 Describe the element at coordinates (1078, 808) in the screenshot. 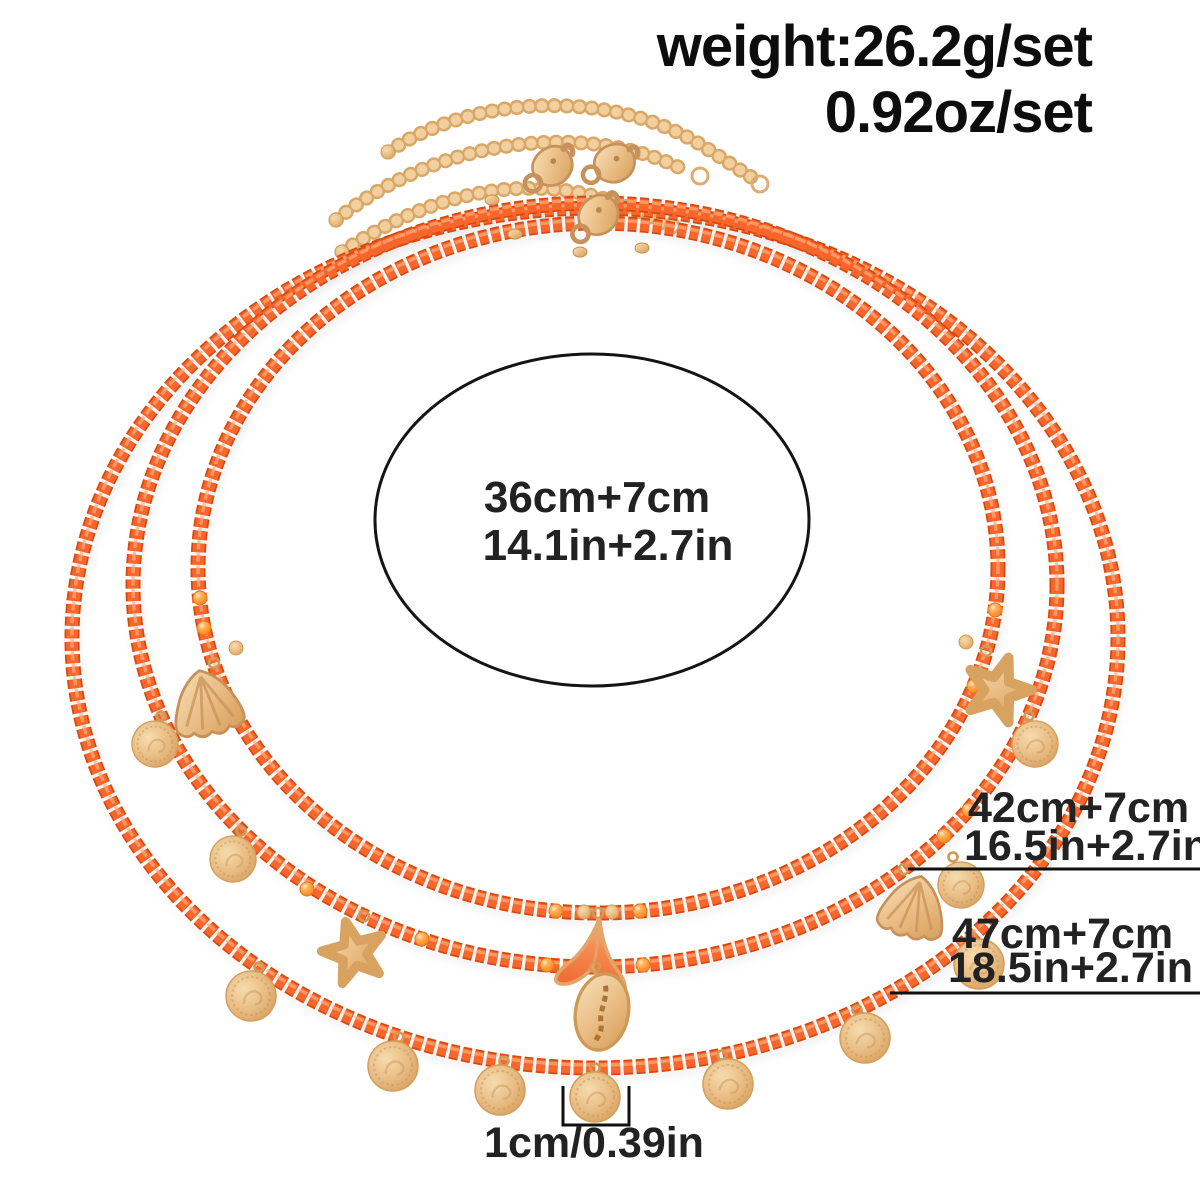

I see `middle-size-metric: 42cm+7cm` at that location.